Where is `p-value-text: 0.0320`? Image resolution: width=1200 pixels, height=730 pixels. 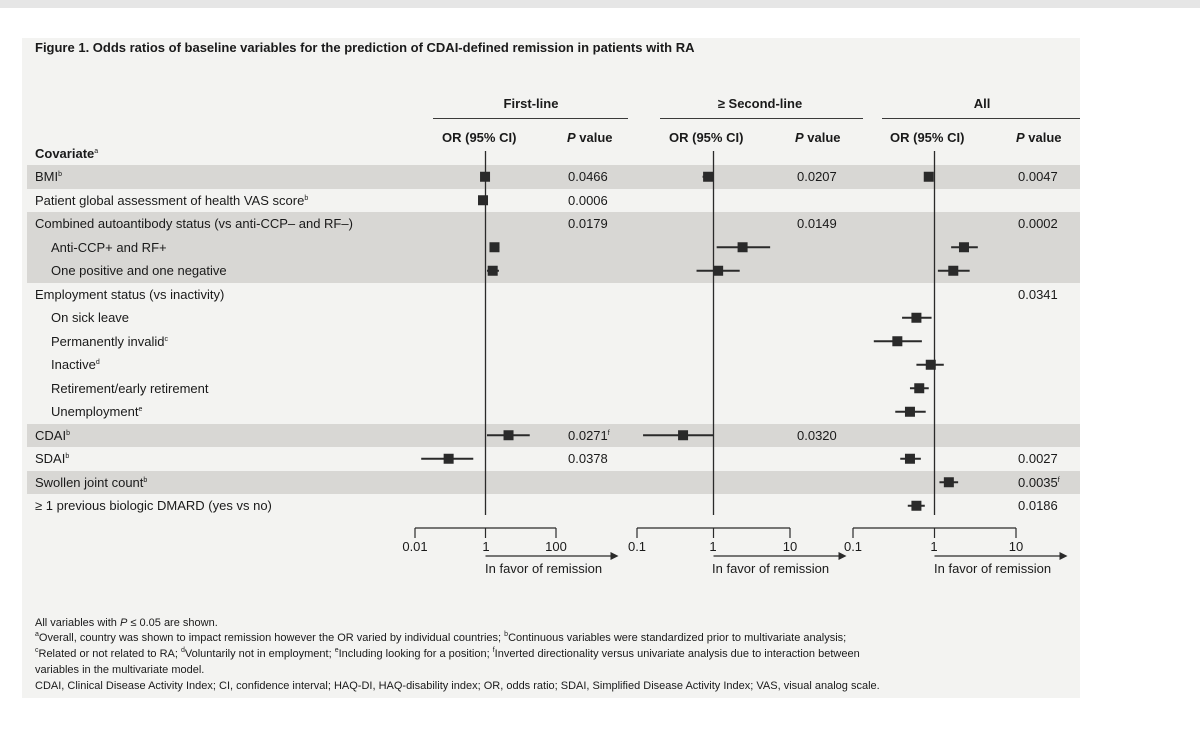
p-value-text: 0.0320 is located at coordinates (817, 435).